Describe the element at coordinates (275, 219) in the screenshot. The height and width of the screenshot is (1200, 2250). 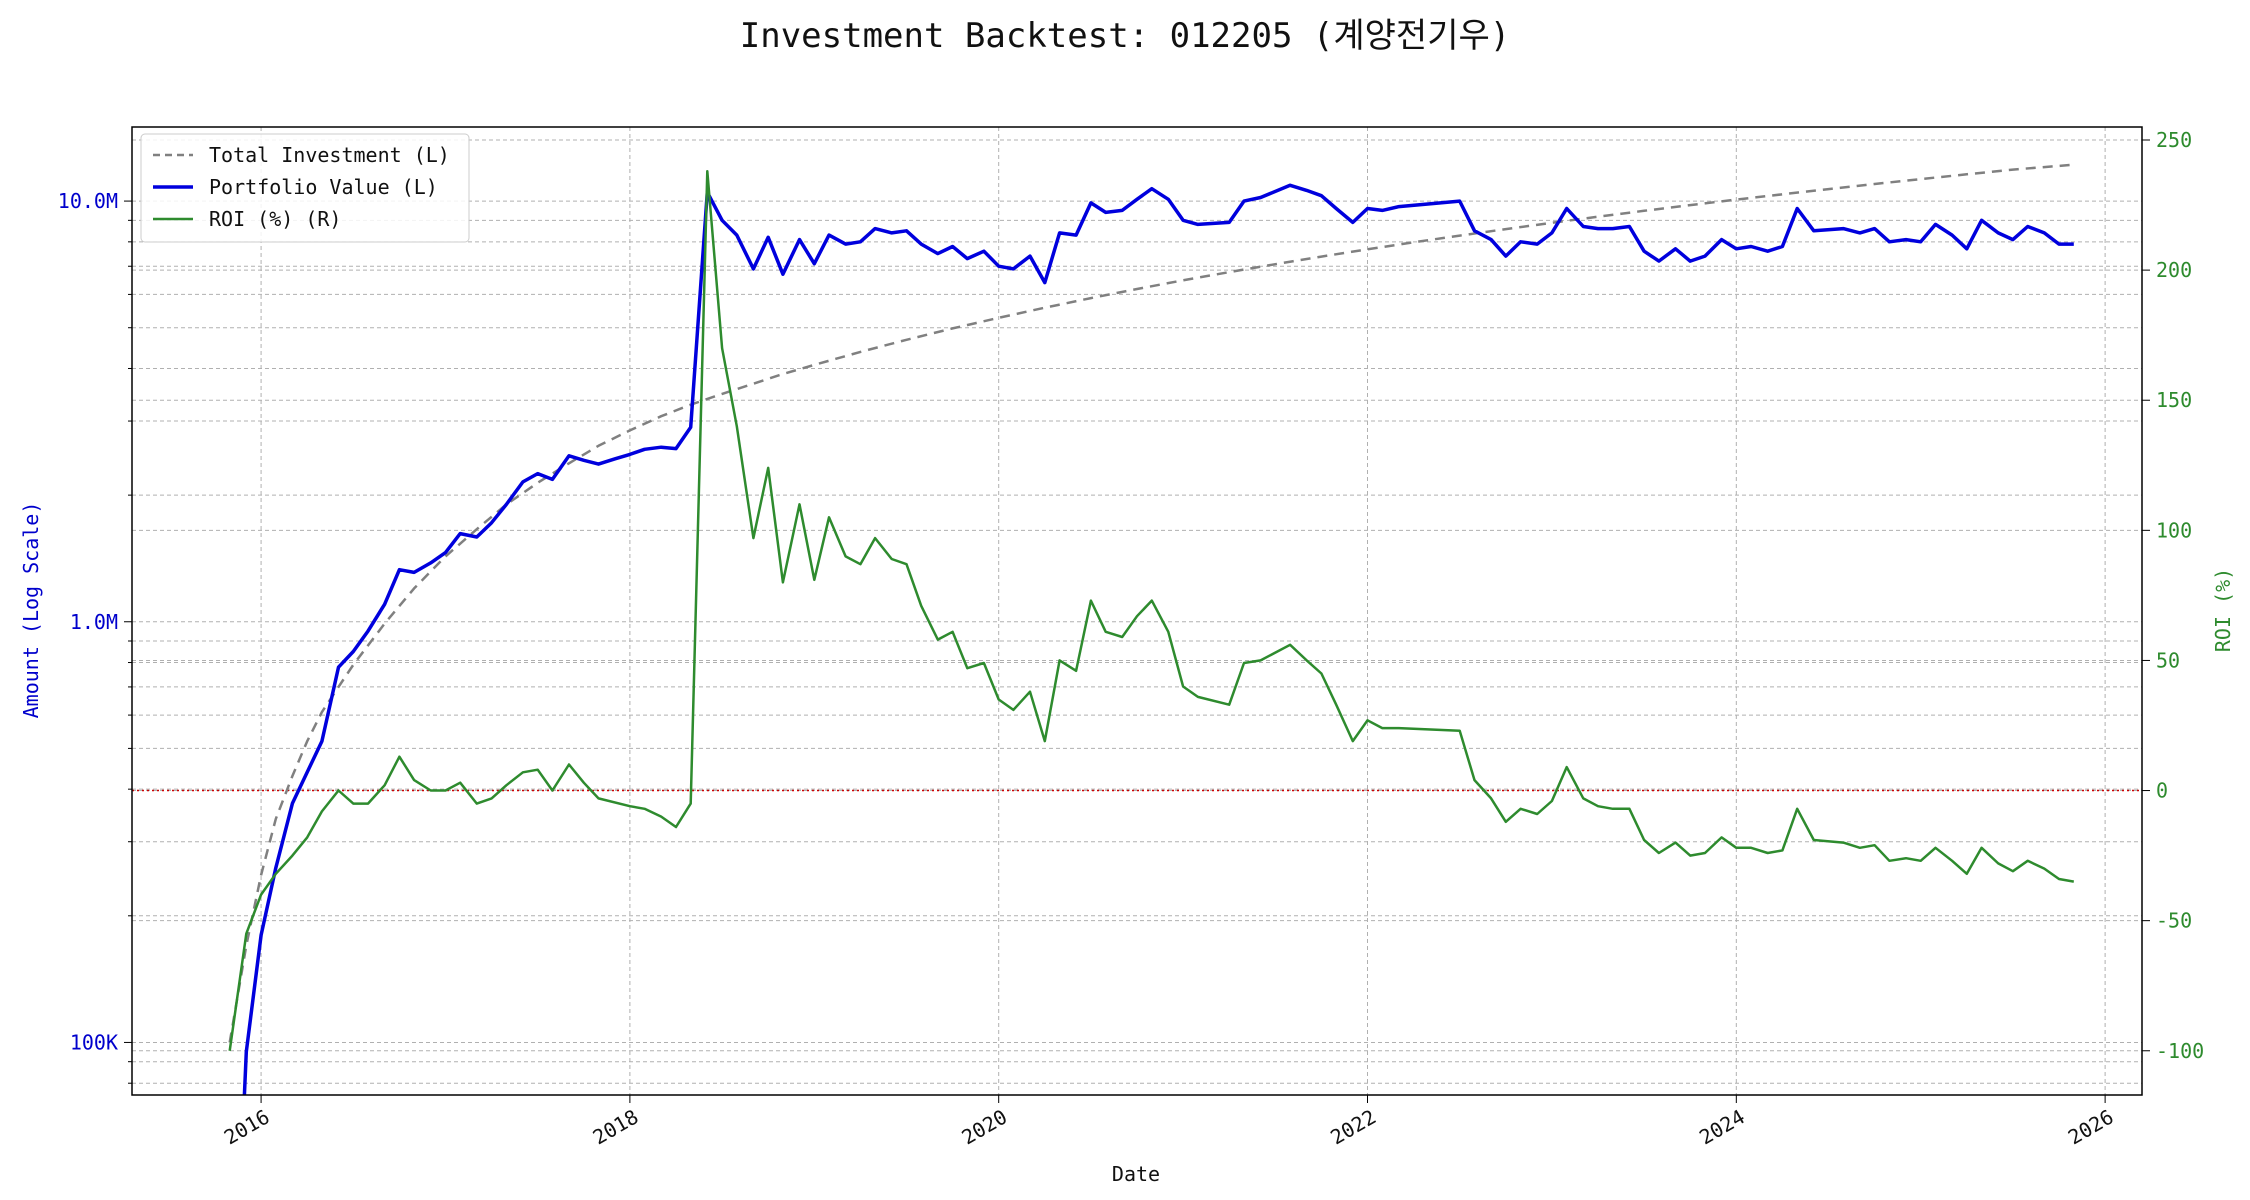
I see `legend-label: ROI (%) (R)` at that location.